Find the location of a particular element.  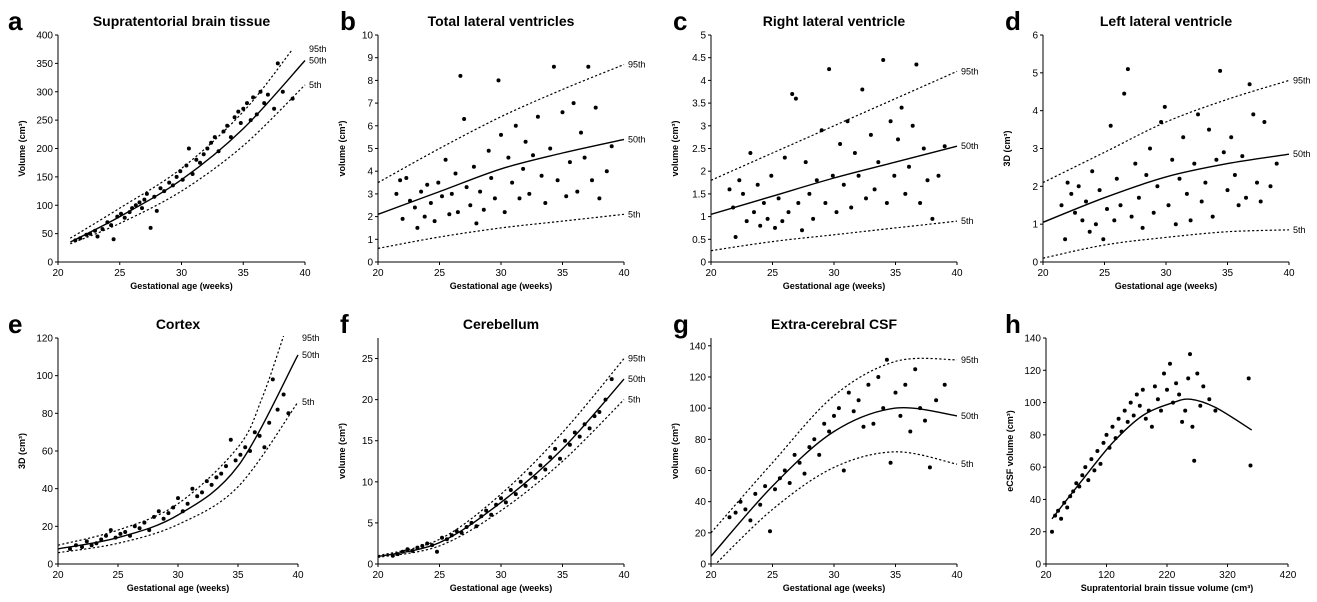

y-tick-label: 0.5 is located at coordinates (699, 240).